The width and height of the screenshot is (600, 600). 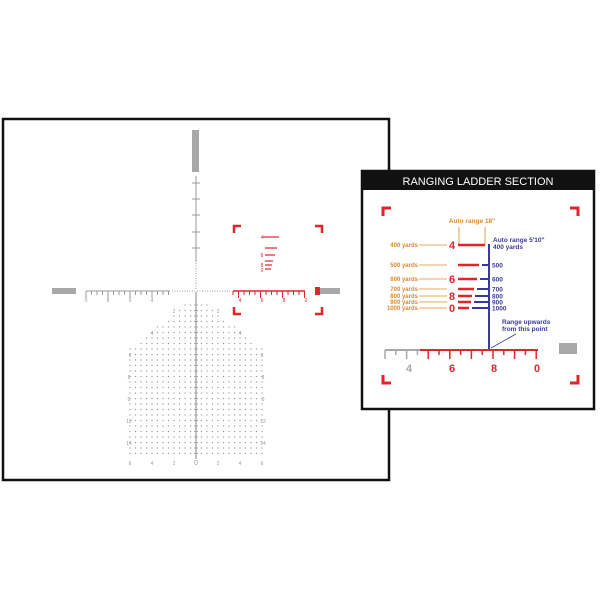 What do you see at coordinates (497, 297) in the screenshot?
I see `blue-range-label: 800` at bounding box center [497, 297].